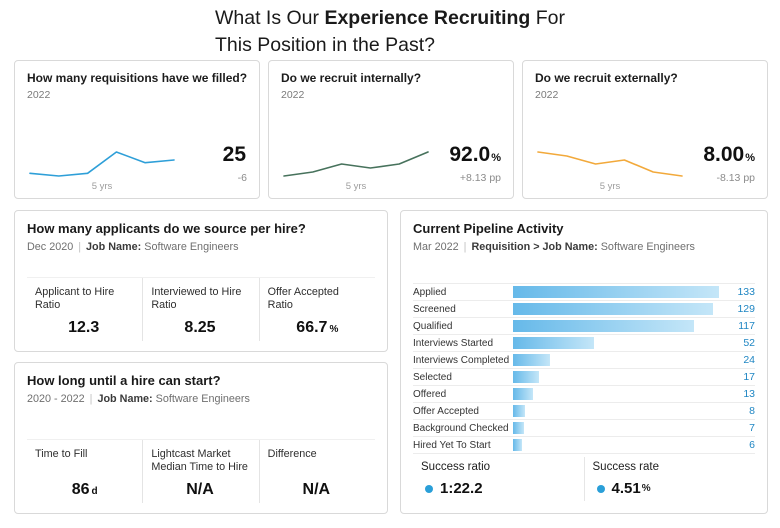  I want to click on external-recruiting-sparkline-chart, so click(610, 164).